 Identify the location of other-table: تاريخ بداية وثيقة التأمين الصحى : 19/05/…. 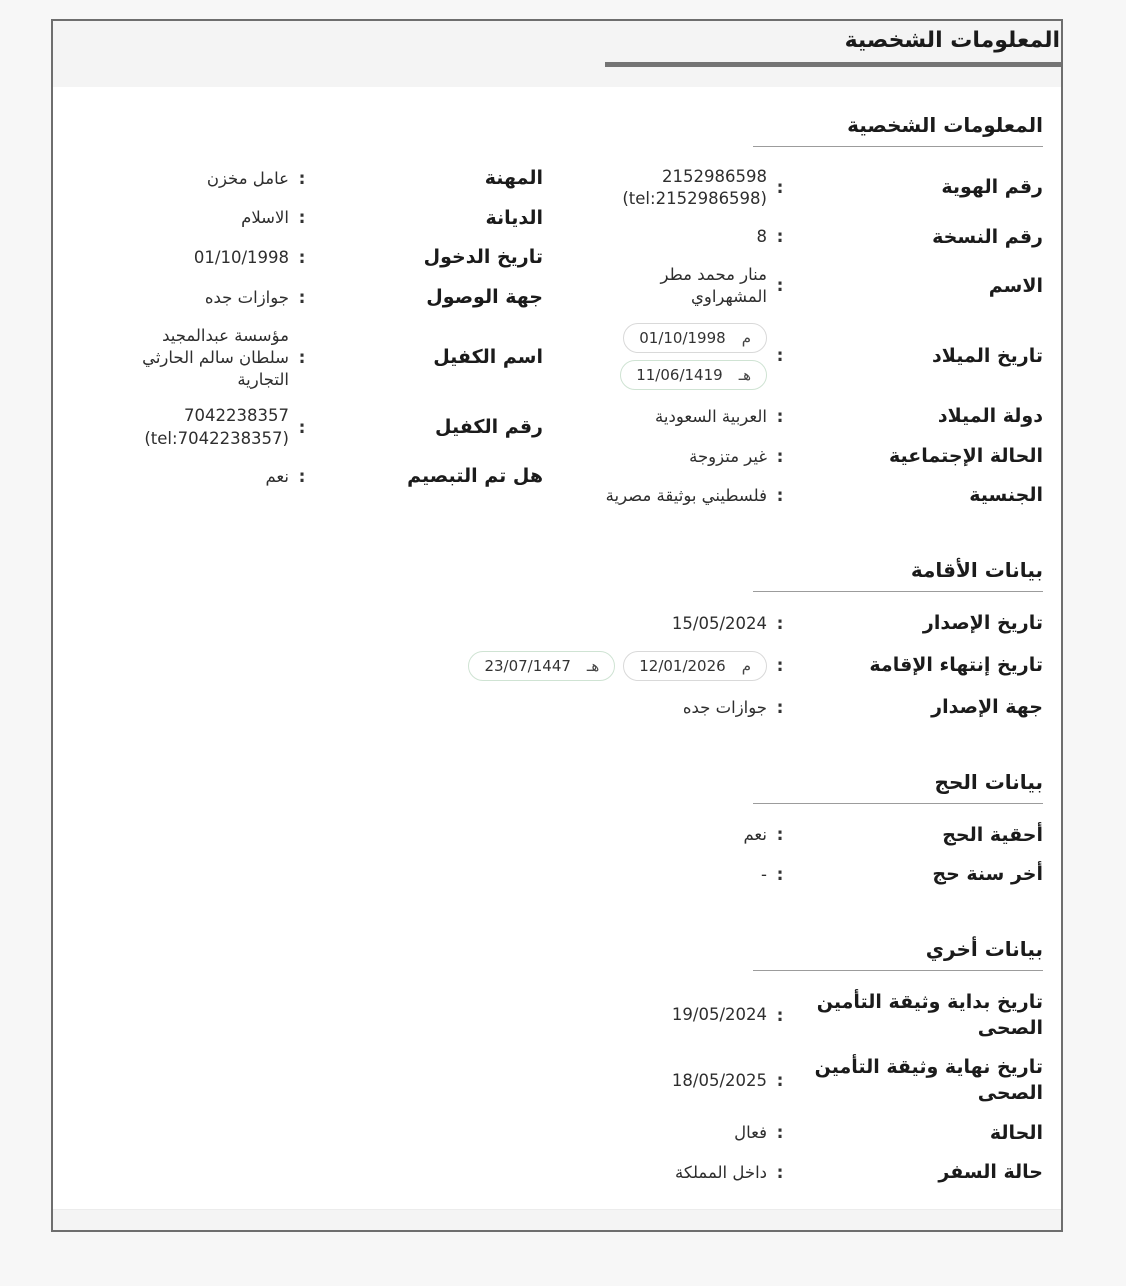
(805, 1088).